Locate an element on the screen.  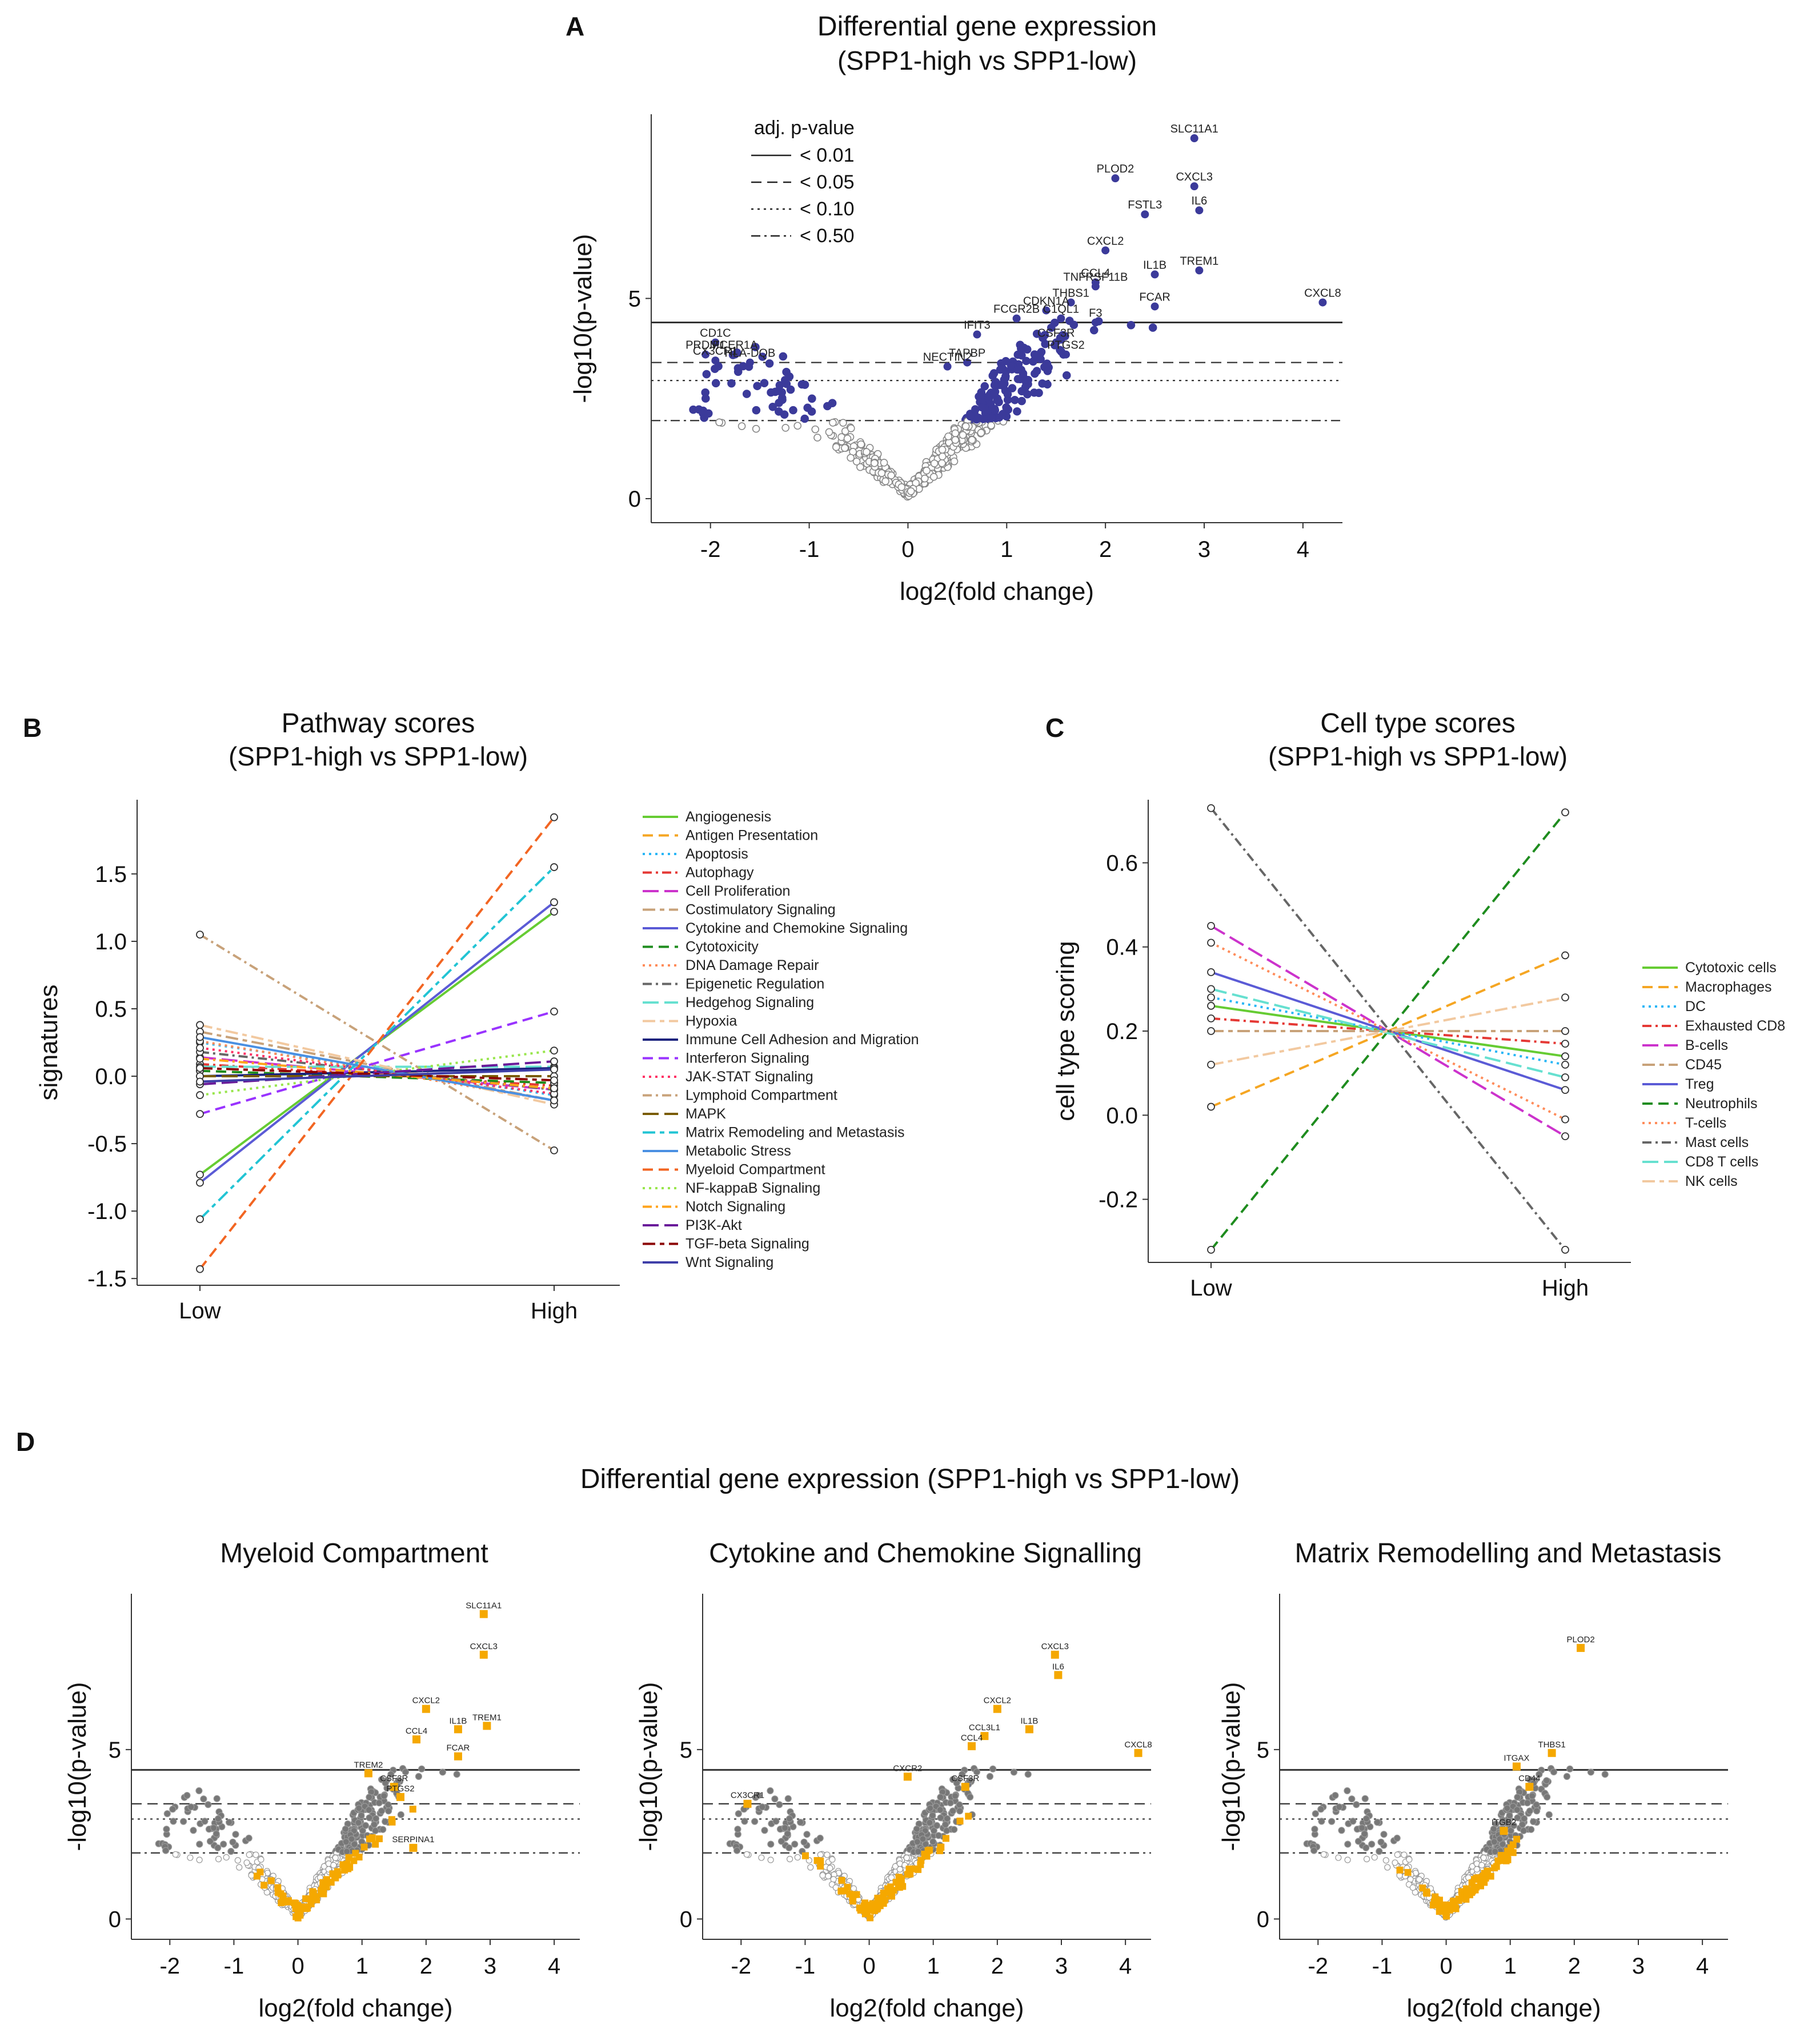
legend-label: Treg is located at coordinates (1699, 1084).